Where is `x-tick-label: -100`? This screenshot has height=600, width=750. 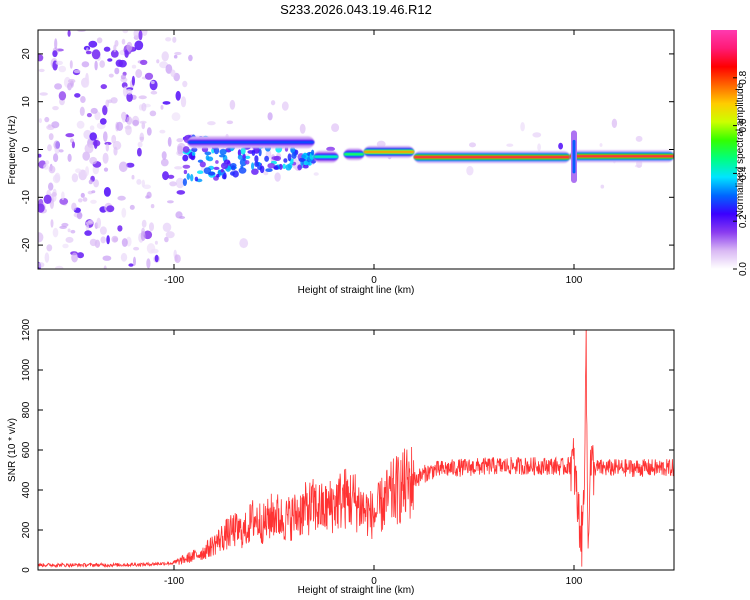
x-tick-label: -100 is located at coordinates (174, 280).